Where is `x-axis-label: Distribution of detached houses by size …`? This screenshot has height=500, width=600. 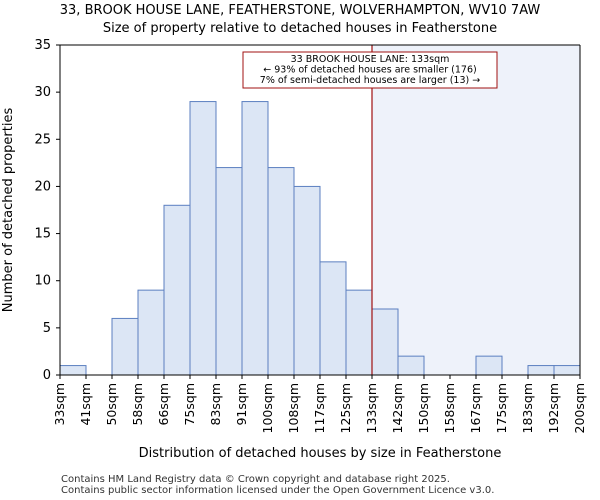 x-axis-label: Distribution of detached houses by size … is located at coordinates (320, 453).